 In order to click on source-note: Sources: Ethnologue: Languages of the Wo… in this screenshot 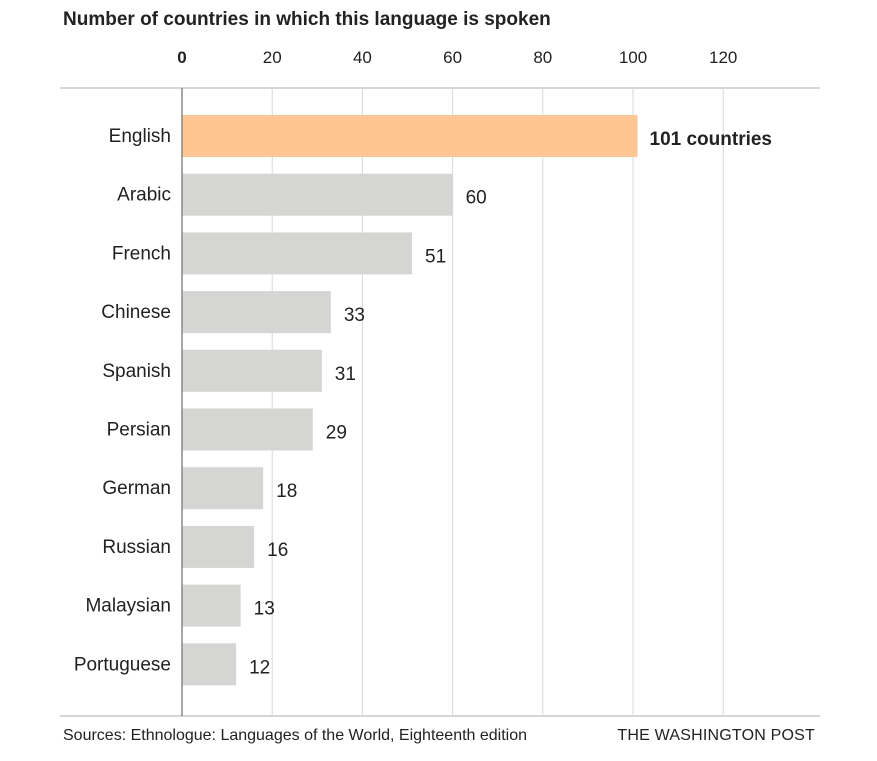, I will do `click(295, 735)`.